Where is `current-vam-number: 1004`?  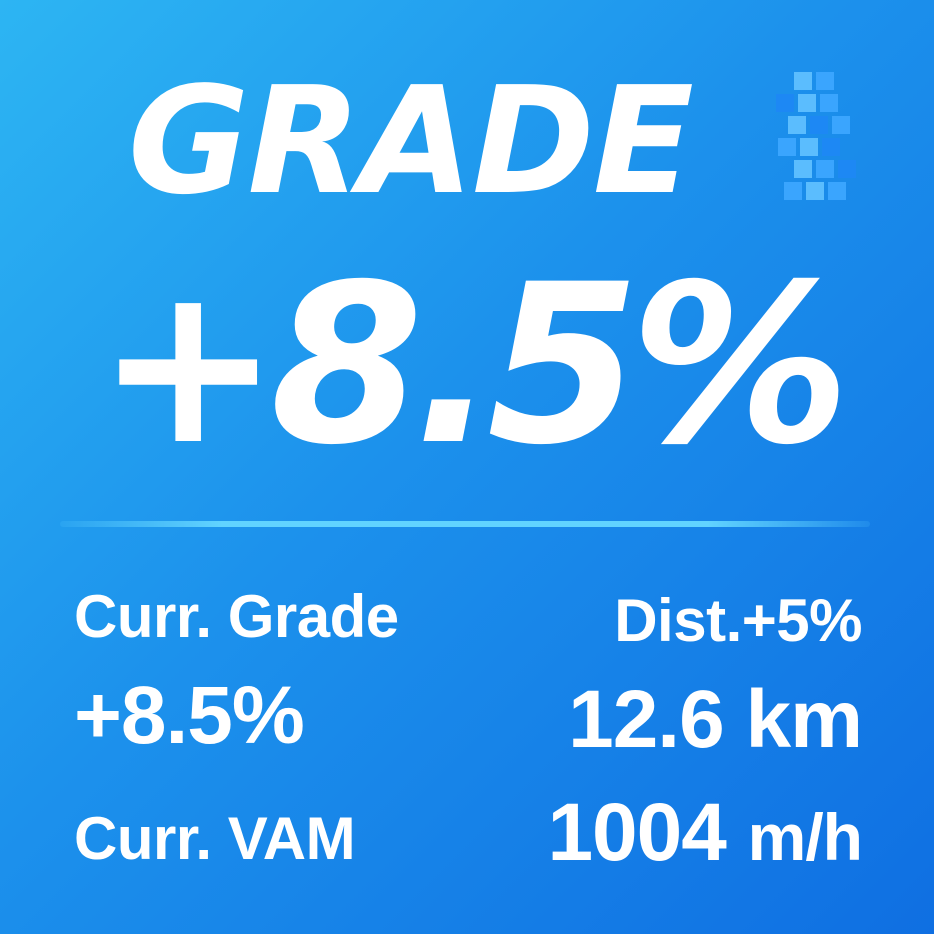 current-vam-number: 1004 is located at coordinates (636, 832).